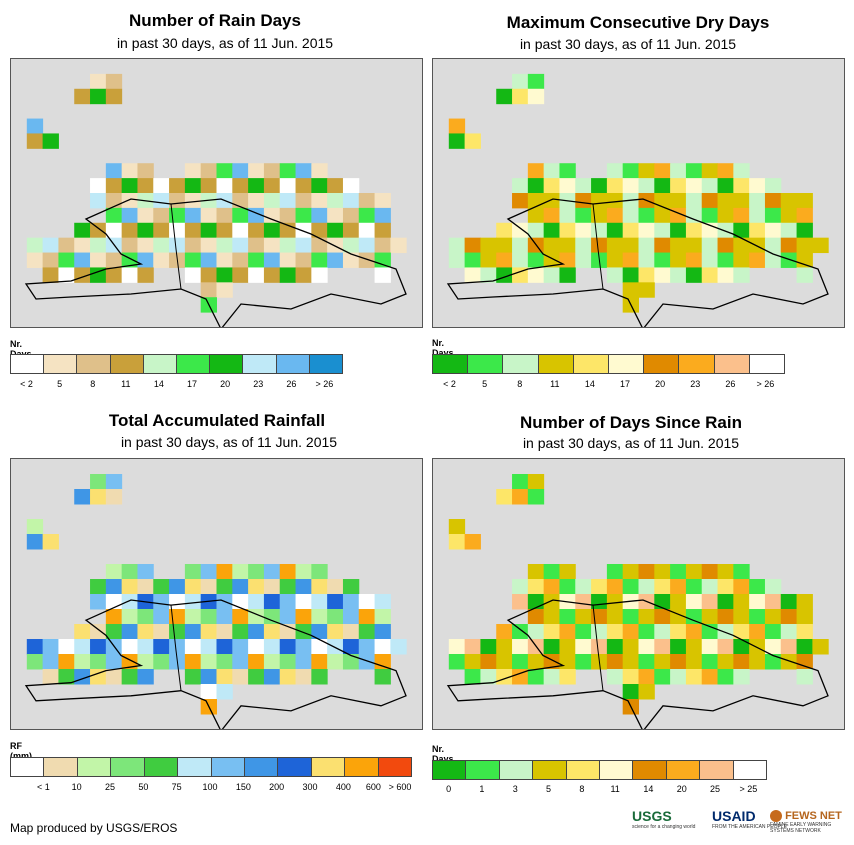  Describe the element at coordinates (310, 787) in the screenshot. I see `legend-label: 300` at that location.